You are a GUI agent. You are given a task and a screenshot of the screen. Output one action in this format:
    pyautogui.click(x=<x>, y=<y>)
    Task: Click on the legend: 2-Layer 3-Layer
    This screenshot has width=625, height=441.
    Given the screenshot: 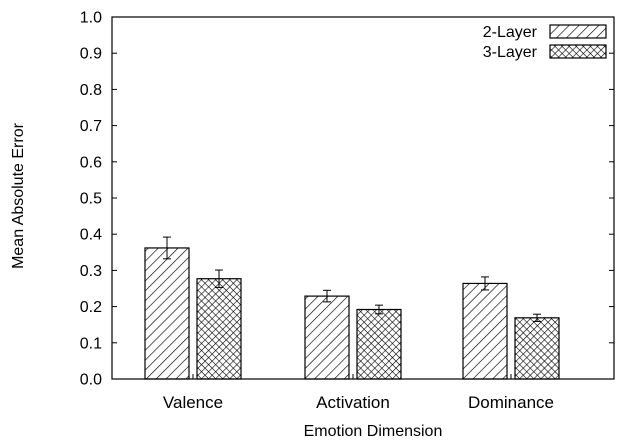 What is the action you would take?
    pyautogui.click(x=545, y=42)
    